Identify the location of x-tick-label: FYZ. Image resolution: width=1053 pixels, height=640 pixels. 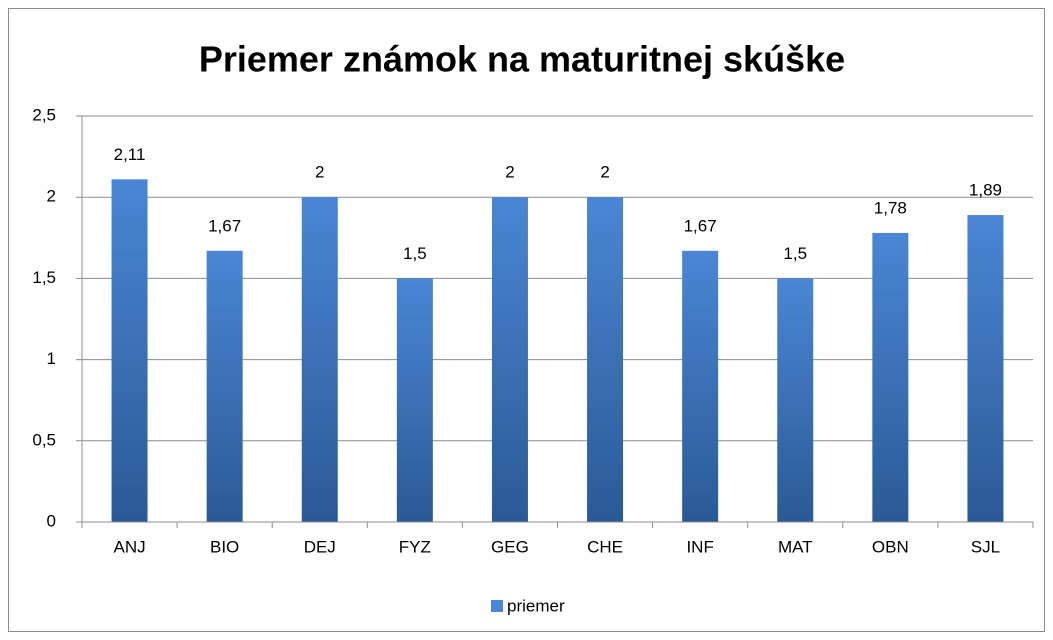
(415, 546).